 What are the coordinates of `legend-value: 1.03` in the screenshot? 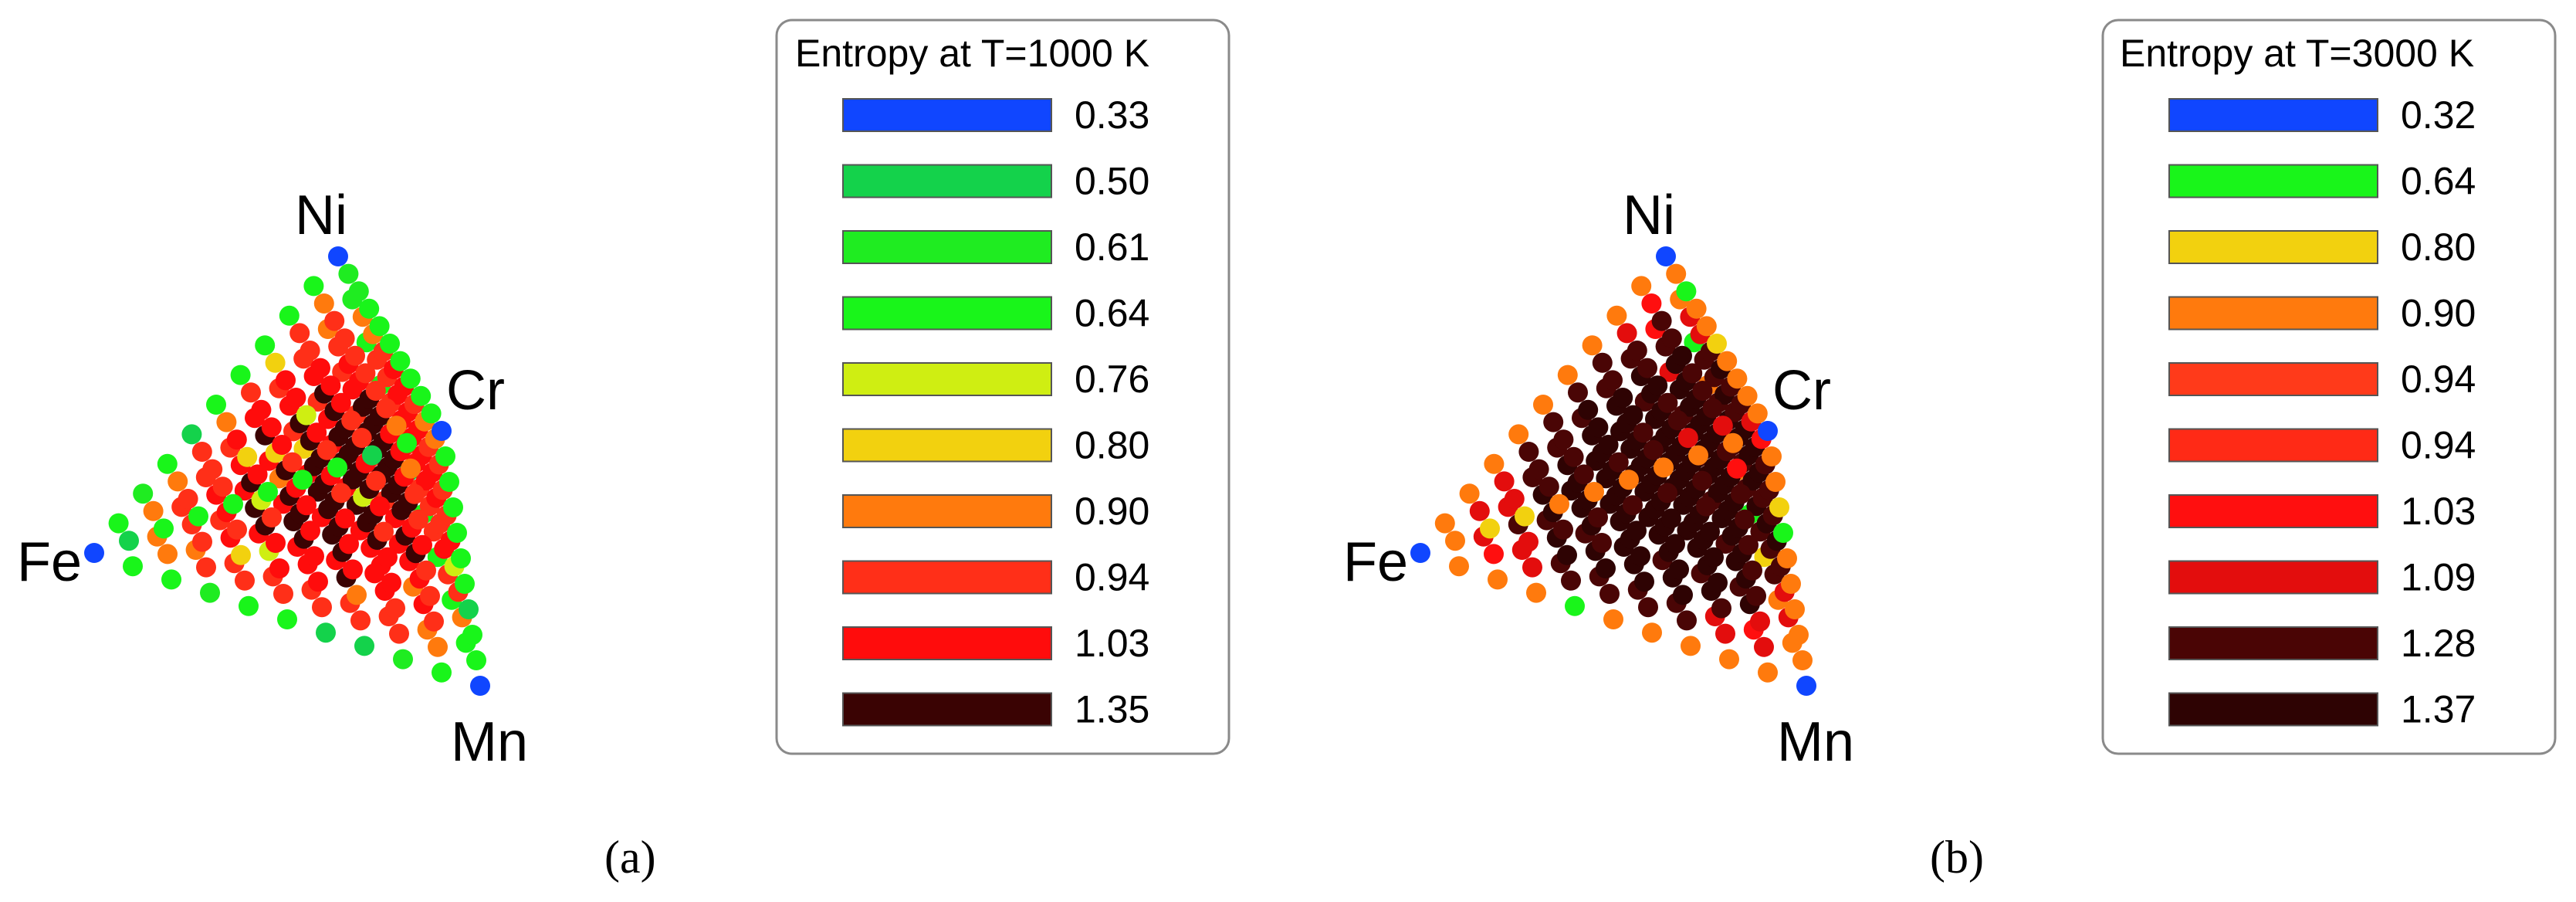 It's located at (2439, 512).